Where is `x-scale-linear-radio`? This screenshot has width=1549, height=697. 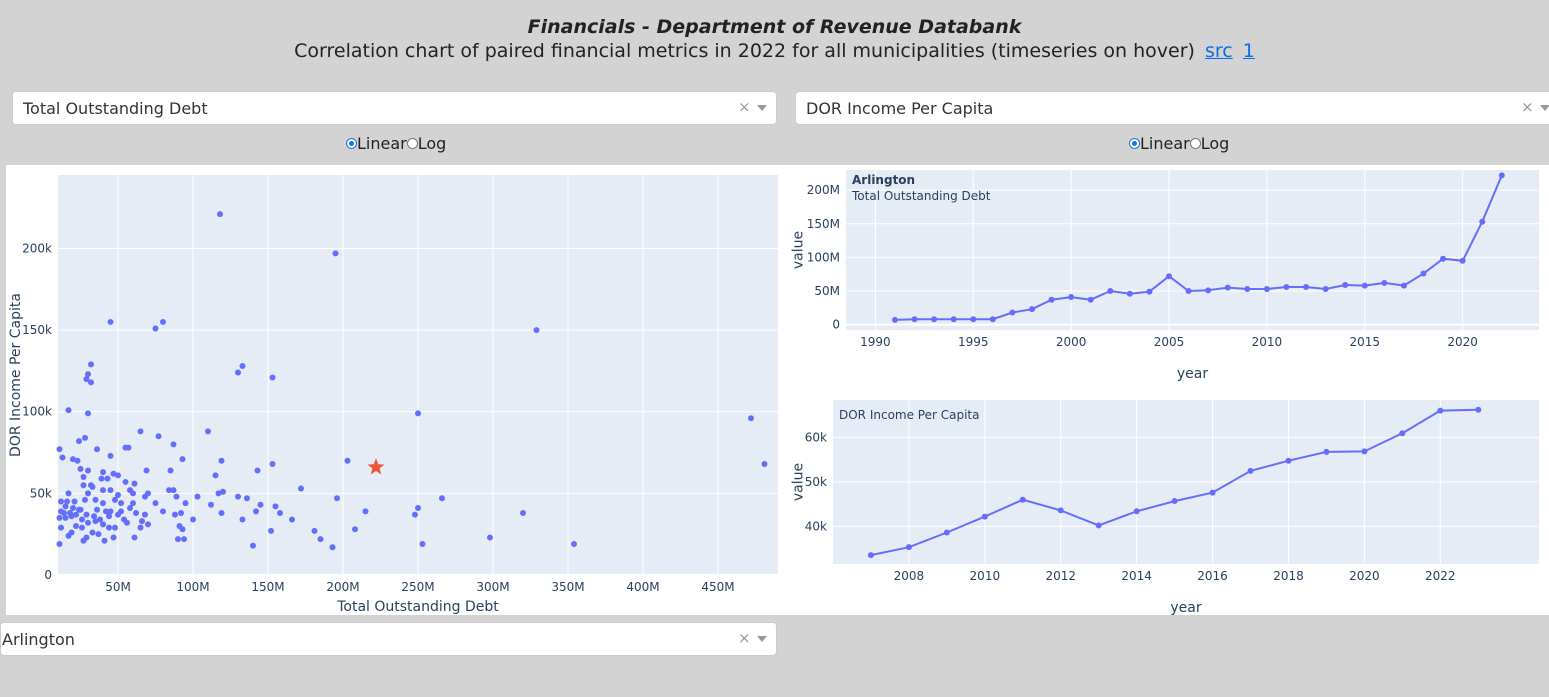 x-scale-linear-radio is located at coordinates (351, 143).